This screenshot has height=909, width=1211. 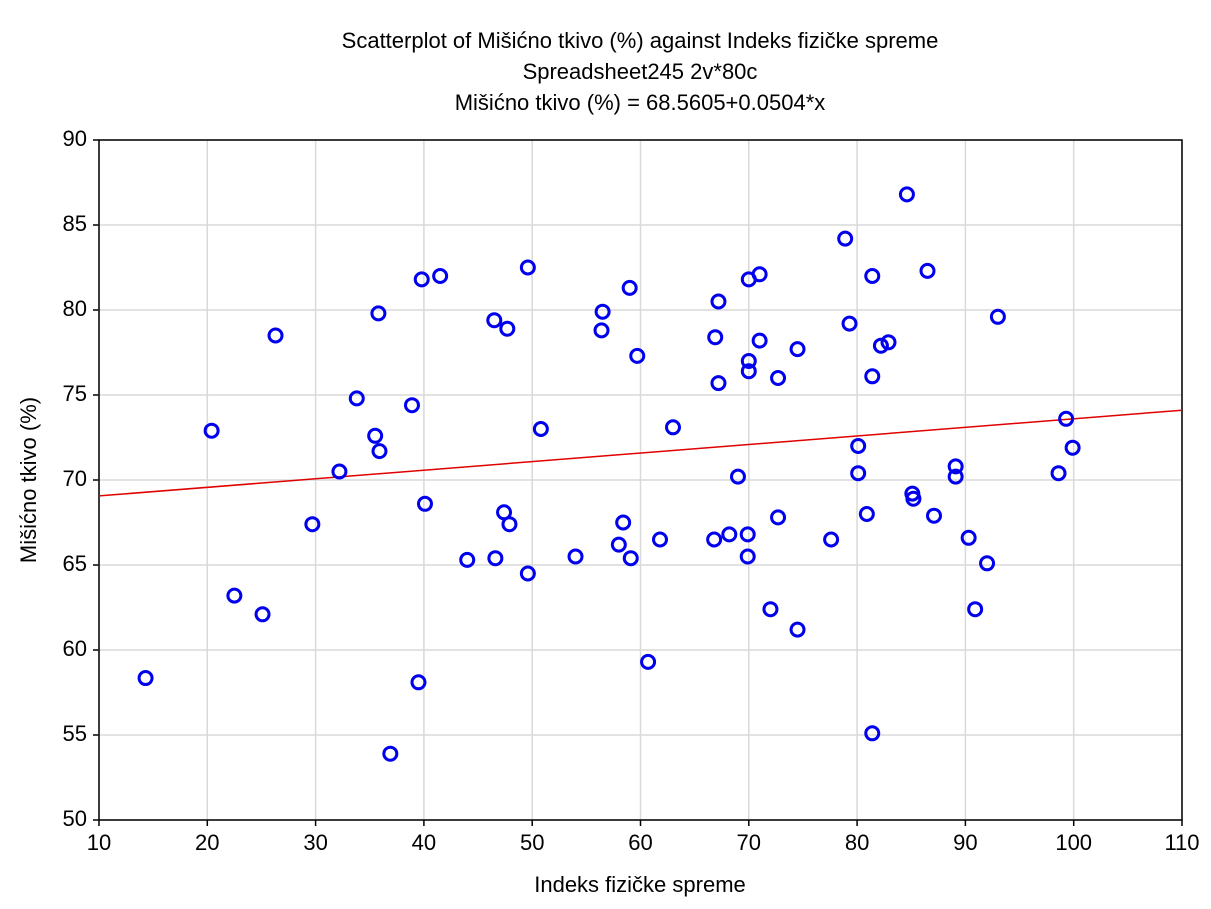 I want to click on y-tick-label: 50, so click(x=75, y=818).